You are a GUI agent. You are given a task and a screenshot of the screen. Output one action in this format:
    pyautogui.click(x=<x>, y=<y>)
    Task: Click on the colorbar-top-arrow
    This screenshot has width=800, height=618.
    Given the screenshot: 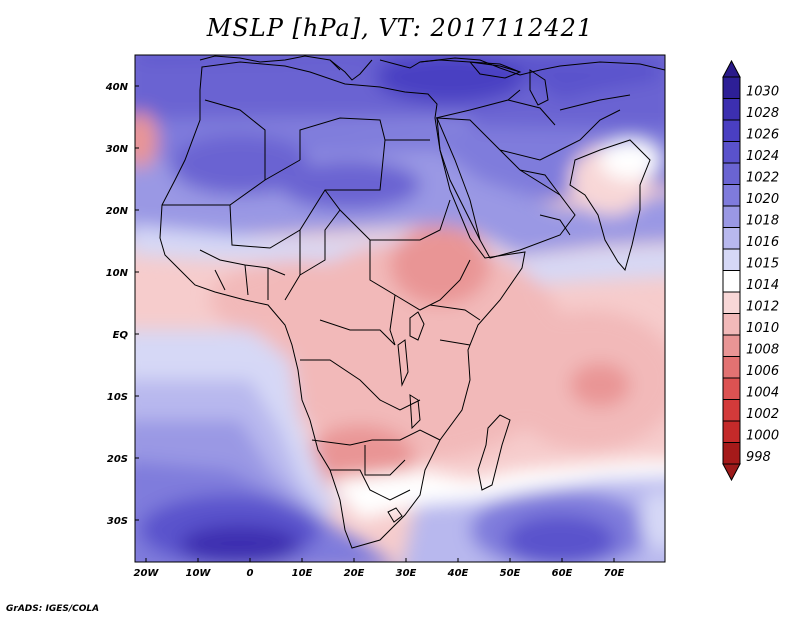 What is the action you would take?
    pyautogui.click(x=731, y=68)
    